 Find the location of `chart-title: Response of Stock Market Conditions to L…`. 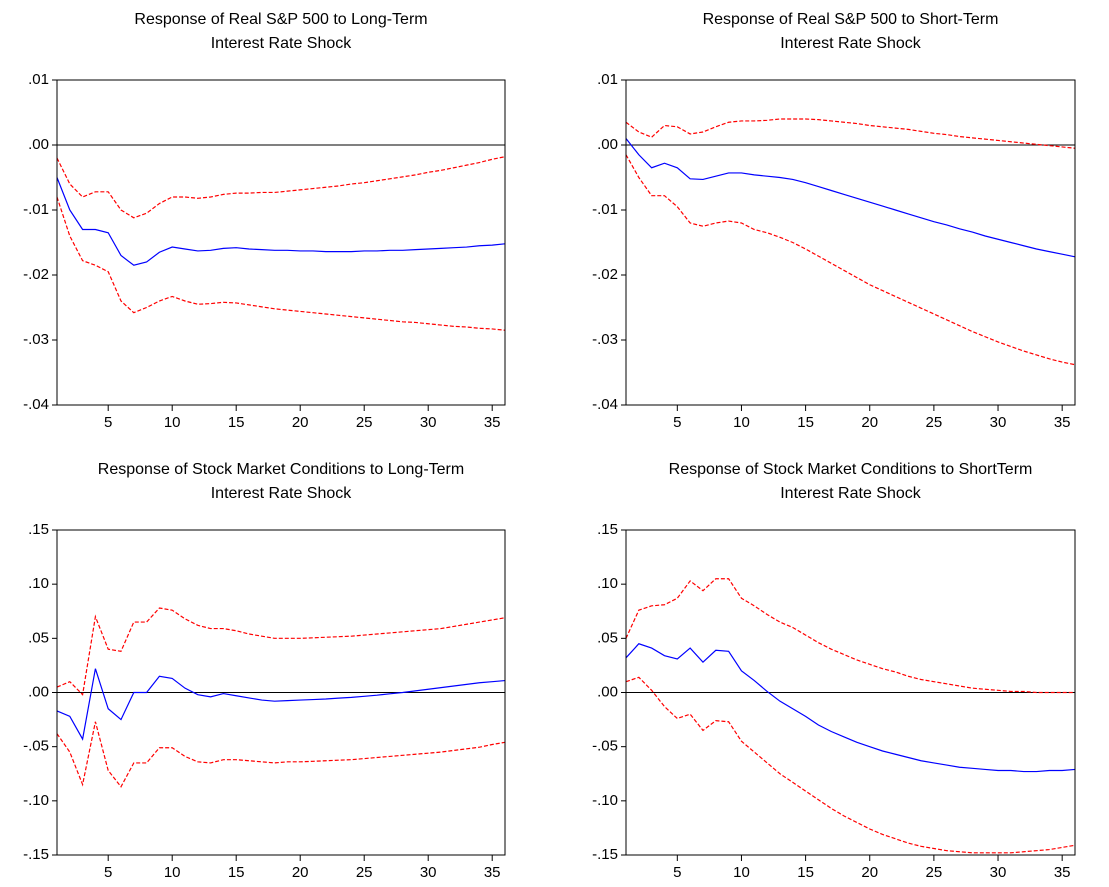

chart-title: Response of Stock Market Conditions to L… is located at coordinates (281, 469).